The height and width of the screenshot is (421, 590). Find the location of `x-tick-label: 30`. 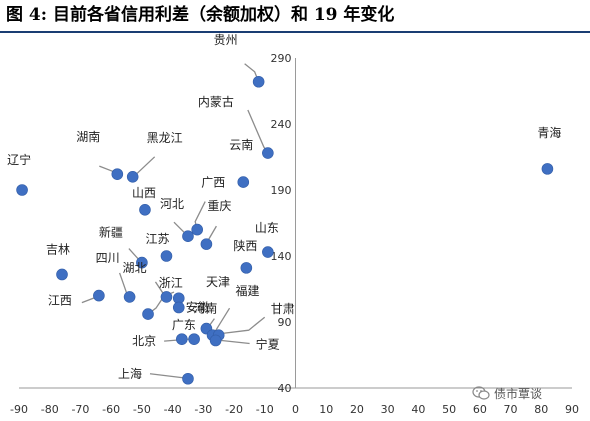

x-tick-label: 30 is located at coordinates (388, 409).